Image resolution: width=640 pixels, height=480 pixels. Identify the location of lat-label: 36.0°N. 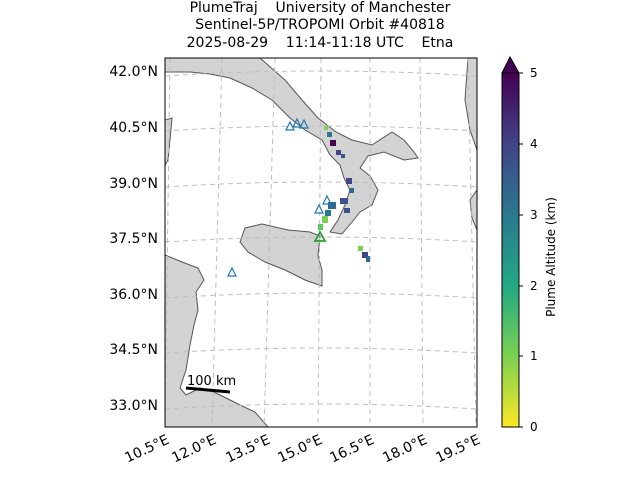
(133, 295).